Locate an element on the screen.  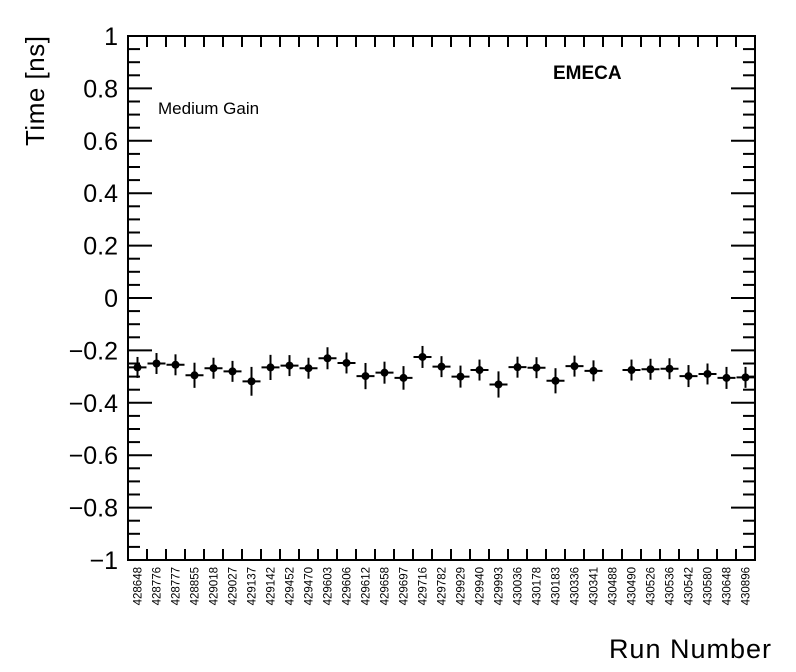
x-tick-label-430648: 430648 is located at coordinates (728, 586).